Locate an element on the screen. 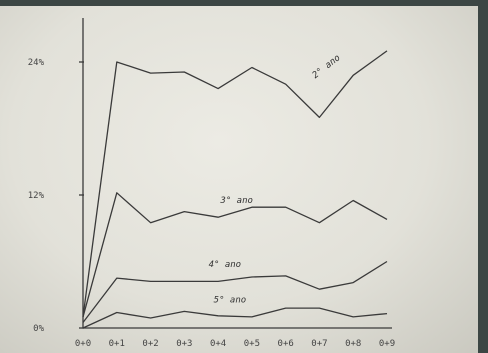 The width and height of the screenshot is (488, 353). x-tick-label: 0+2 is located at coordinates (150, 344).